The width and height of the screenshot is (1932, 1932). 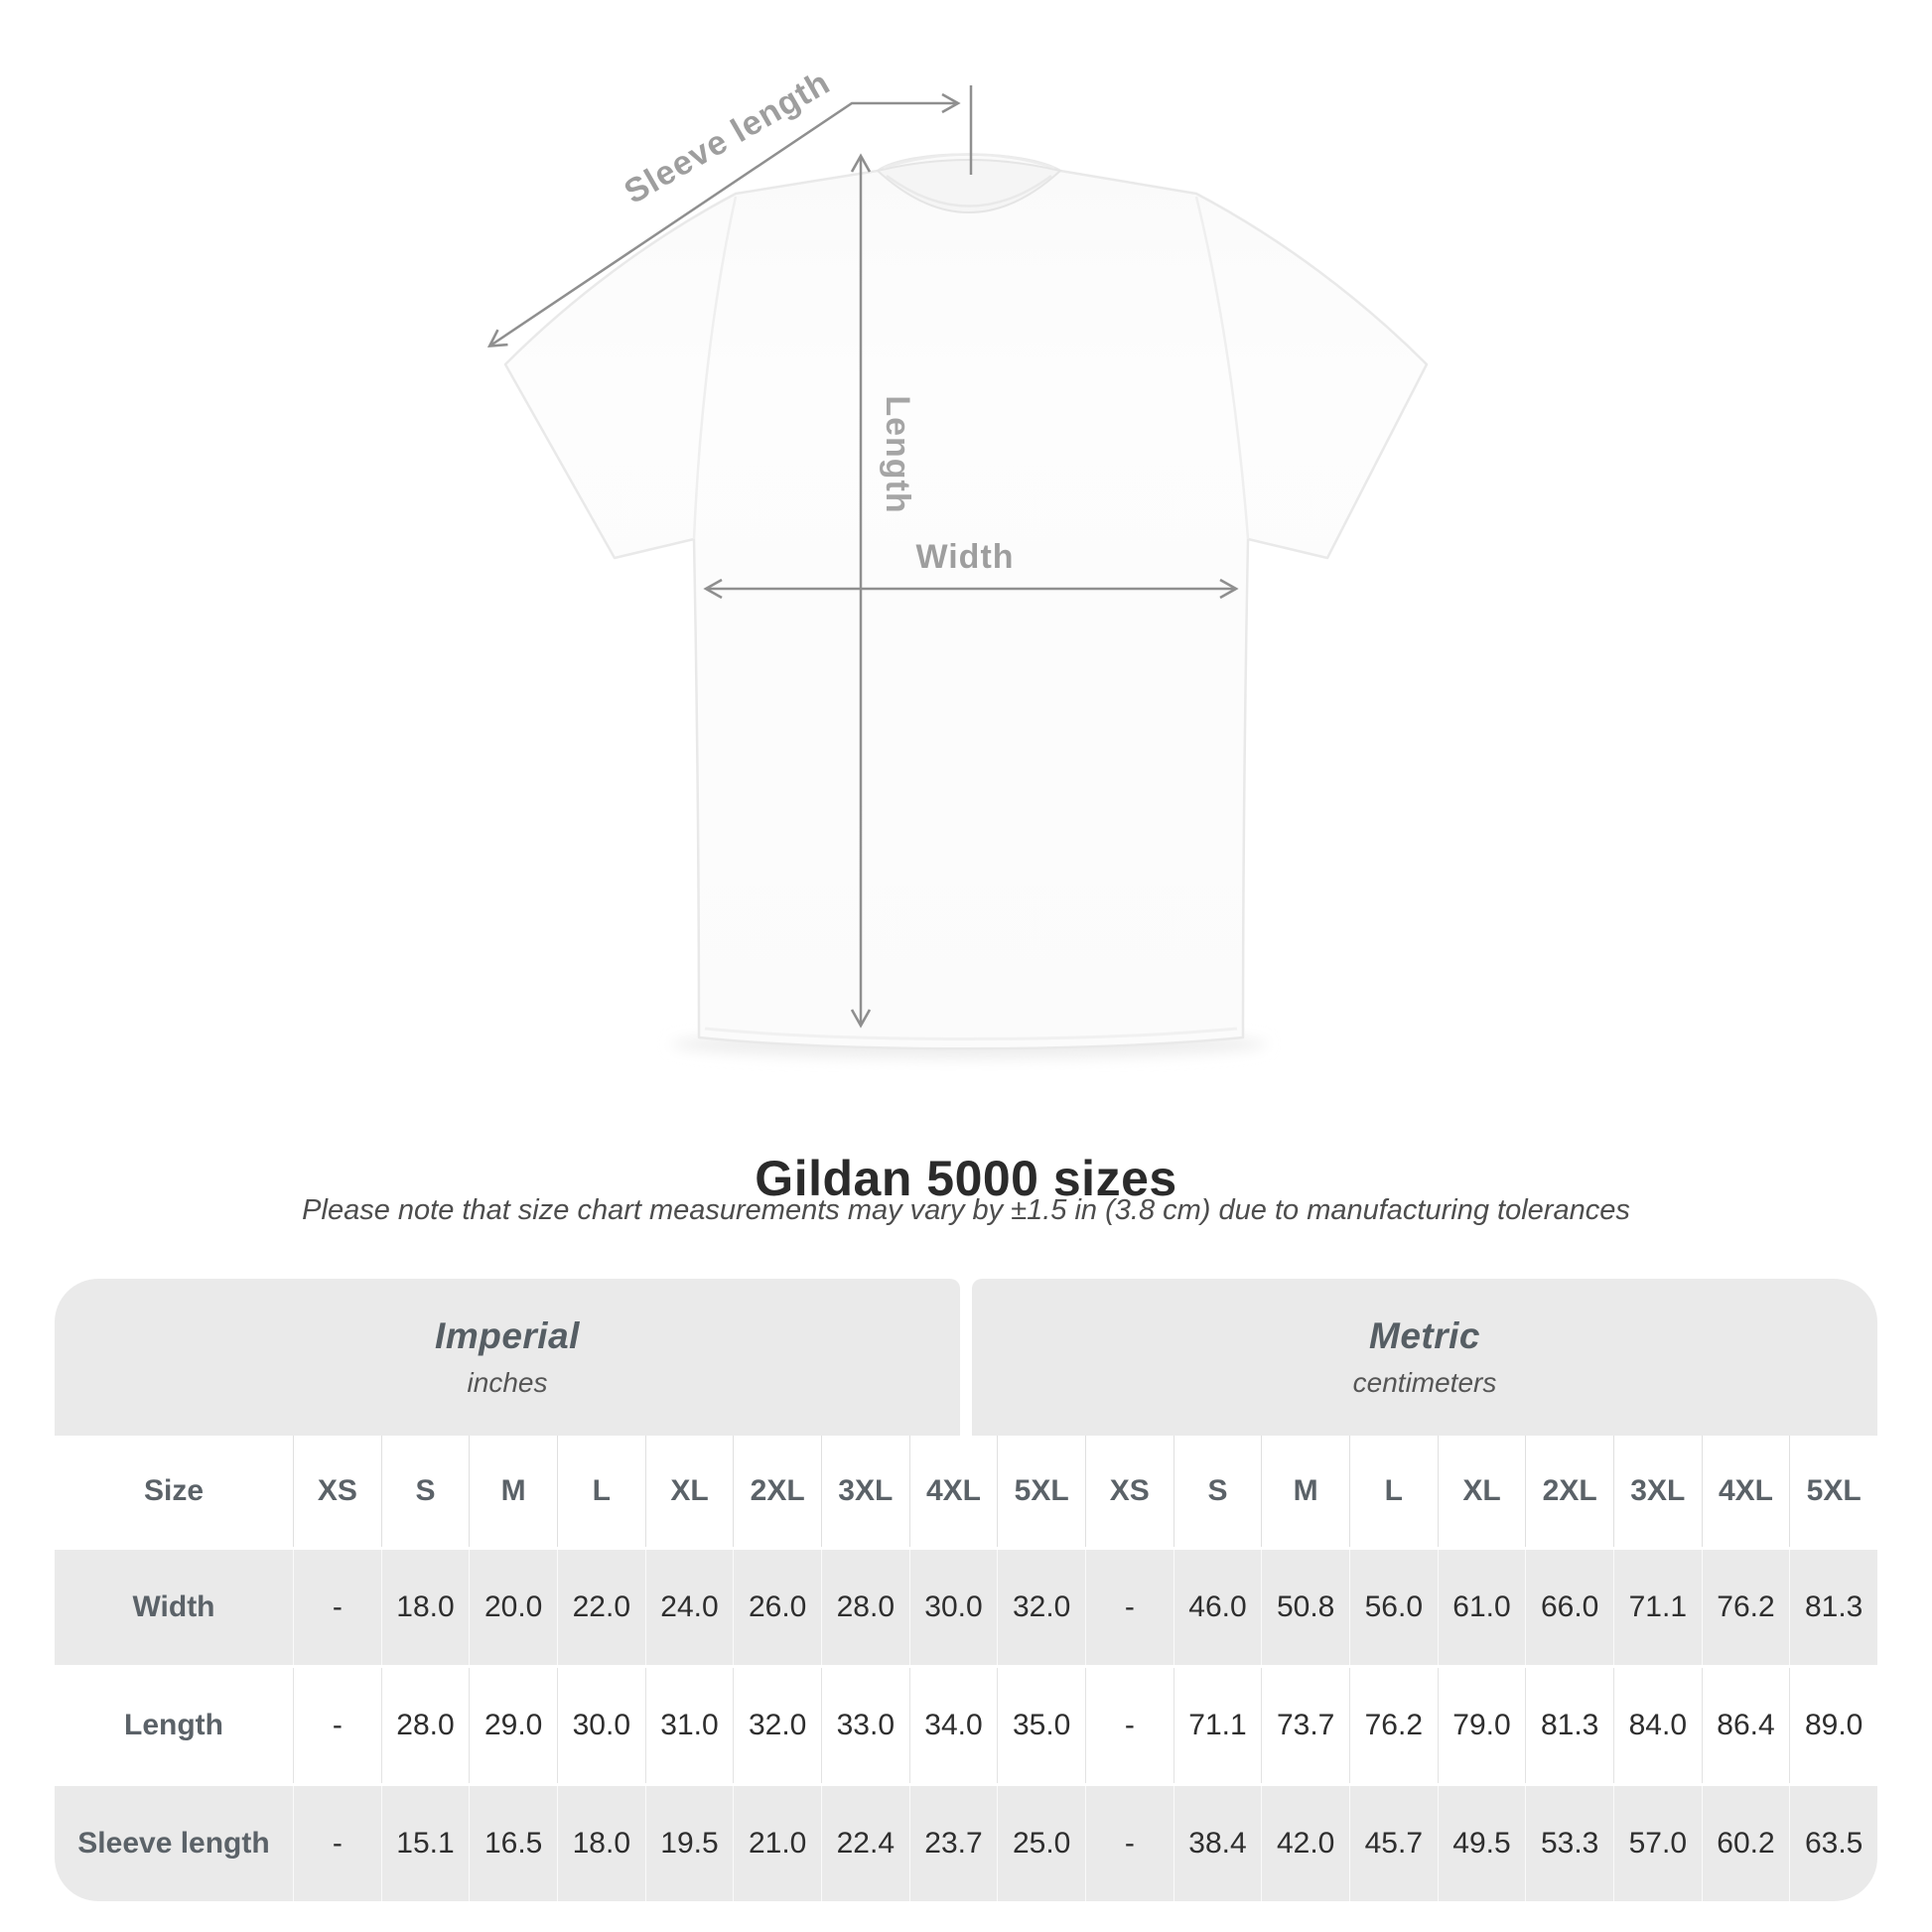 What do you see at coordinates (425, 1844) in the screenshot?
I see `value-cell: 15.1` at bounding box center [425, 1844].